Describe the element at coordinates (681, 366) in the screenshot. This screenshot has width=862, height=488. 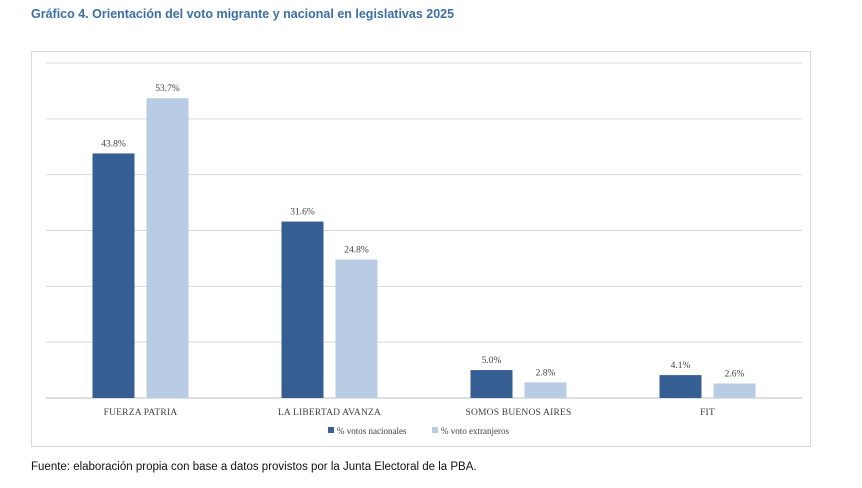
I see `data-label: 4.1%` at that location.